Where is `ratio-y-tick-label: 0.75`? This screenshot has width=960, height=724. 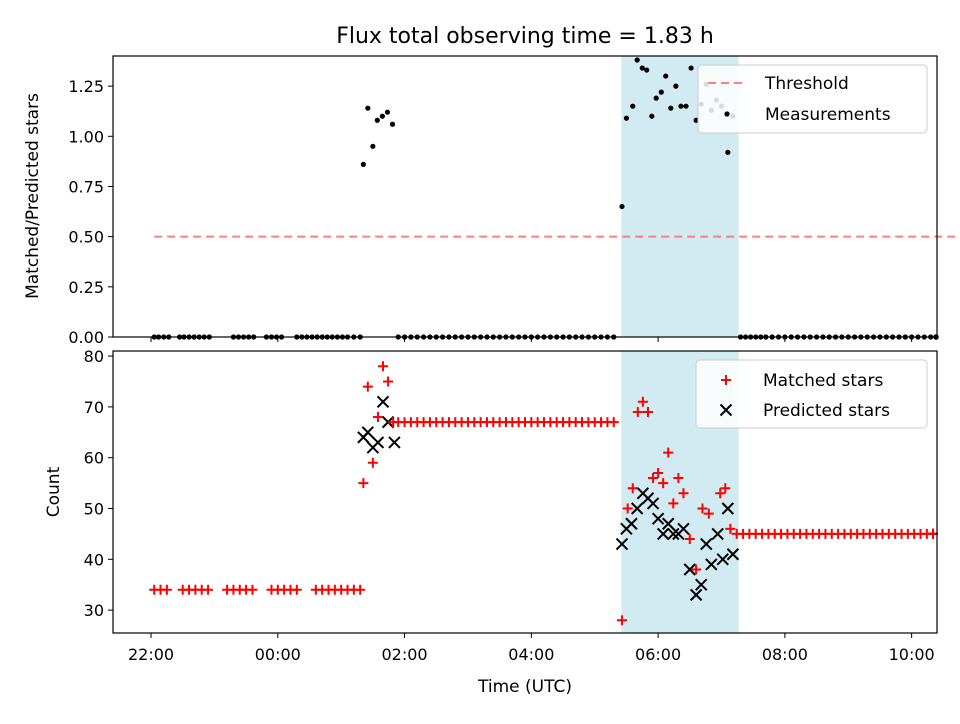
ratio-y-tick-label: 0.75 is located at coordinates (86, 186).